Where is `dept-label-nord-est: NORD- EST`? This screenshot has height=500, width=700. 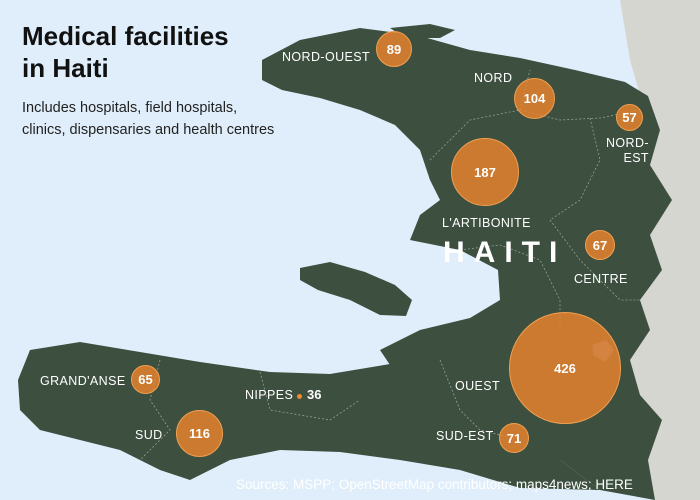 dept-label-nord-est: NORD- EST is located at coordinates (627, 151).